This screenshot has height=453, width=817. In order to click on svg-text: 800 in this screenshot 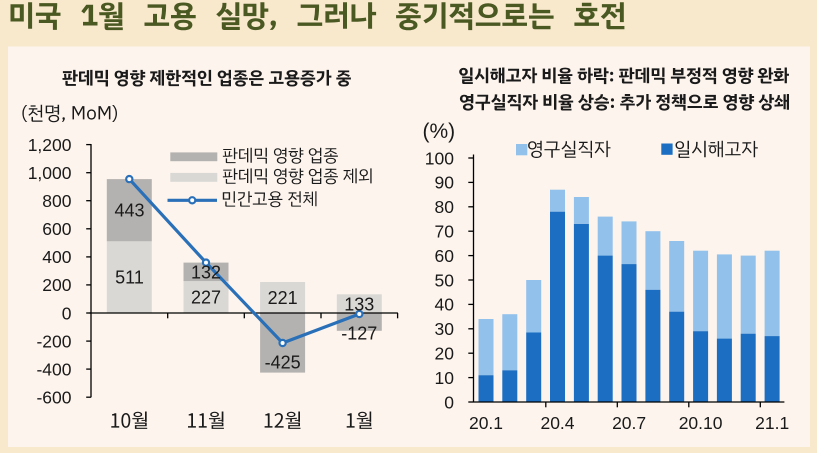, I will do `click(56, 201)`.